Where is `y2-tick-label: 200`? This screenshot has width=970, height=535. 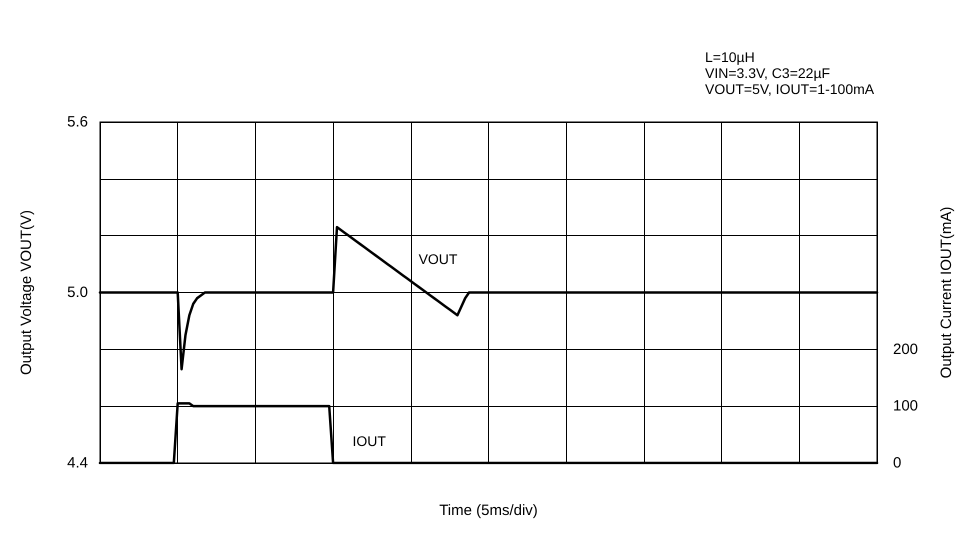
y2-tick-label: 200 is located at coordinates (905, 349).